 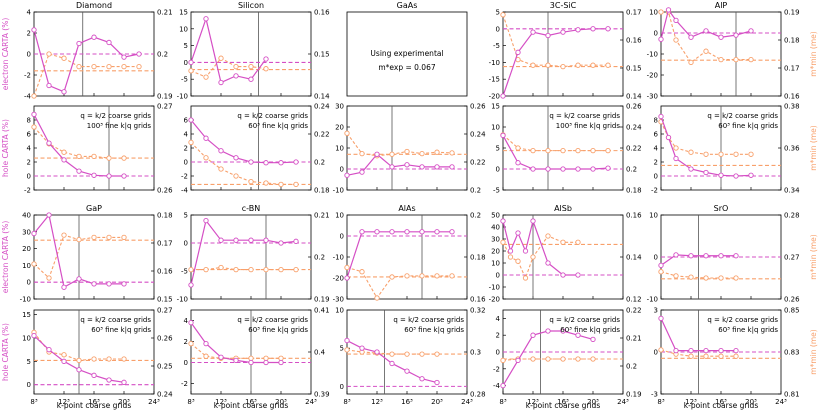 What do you see at coordinates (322, 300) in the screenshot?
I see `y2-tick-label: 0.19` at bounding box center [322, 300].